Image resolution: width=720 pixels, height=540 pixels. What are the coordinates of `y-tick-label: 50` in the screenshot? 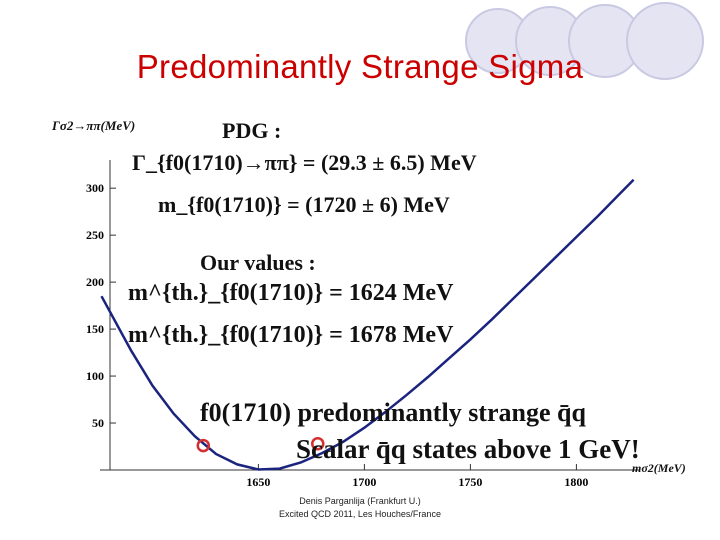 It's located at (98, 423).